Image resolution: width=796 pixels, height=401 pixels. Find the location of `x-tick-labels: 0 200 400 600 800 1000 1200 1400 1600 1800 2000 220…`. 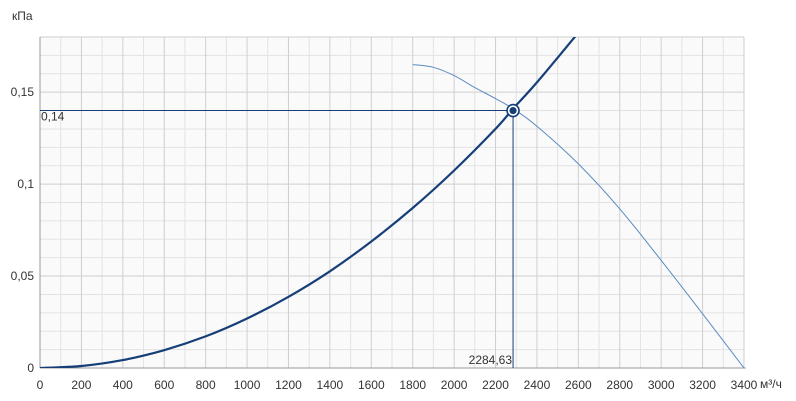

x-tick-labels: 0 200 400 600 800 1000 1200 1400 1600 1800 2000 220… is located at coordinates (397, 385).